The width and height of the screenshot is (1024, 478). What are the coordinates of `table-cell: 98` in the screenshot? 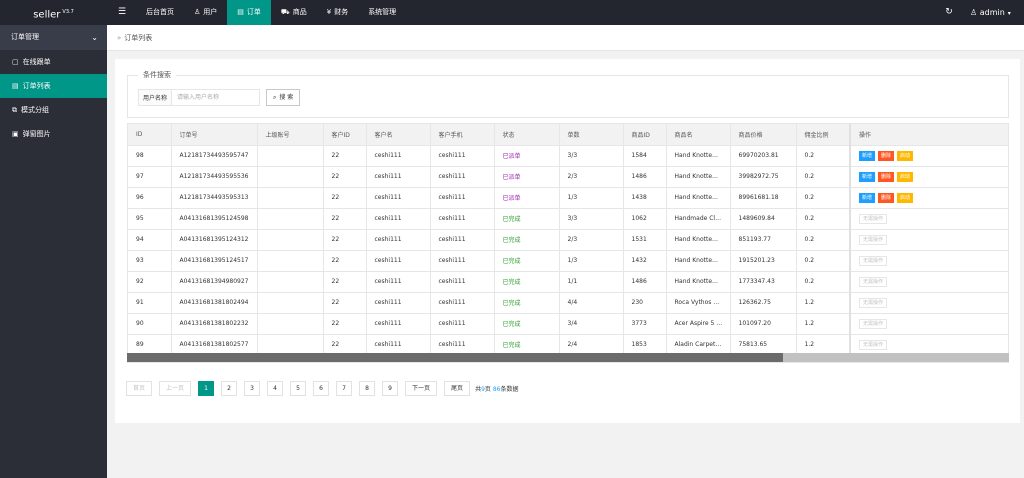 It's located at (150, 156).